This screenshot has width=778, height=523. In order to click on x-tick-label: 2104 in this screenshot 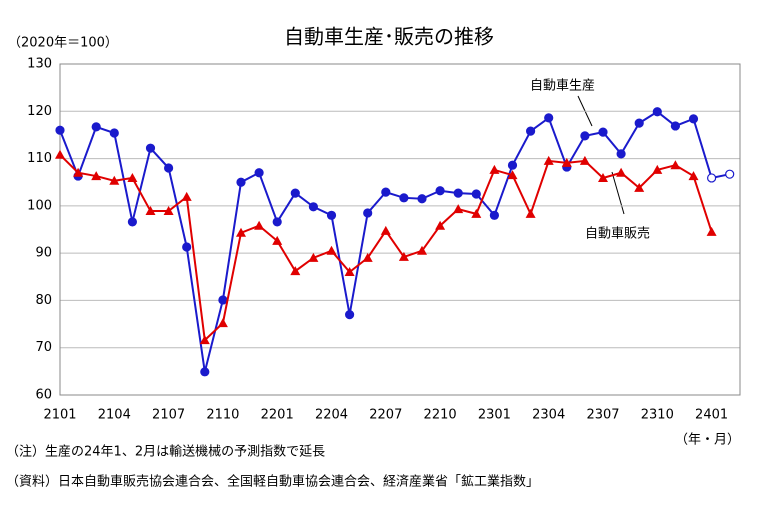, I will do `click(114, 415)`.